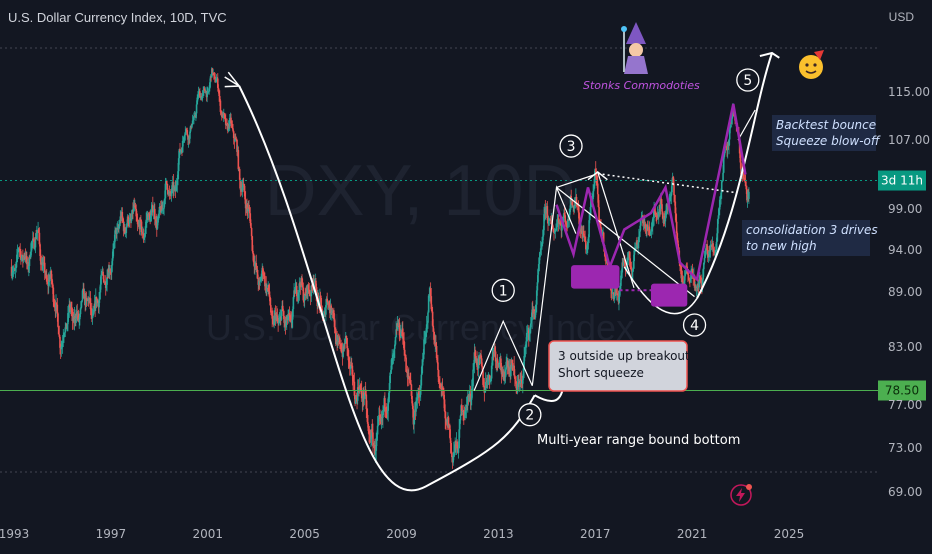 The width and height of the screenshot is (932, 554). I want to click on chart-title: U.S. Dollar Currency Index, 10D, TVC, so click(117, 17).